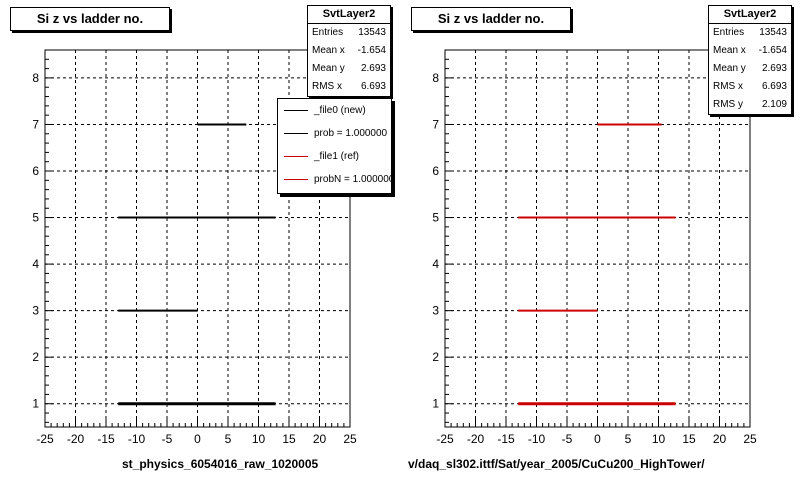 This screenshot has height=480, width=800. What do you see at coordinates (373, 86) in the screenshot?
I see `left-stats-value: 6.693` at bounding box center [373, 86].